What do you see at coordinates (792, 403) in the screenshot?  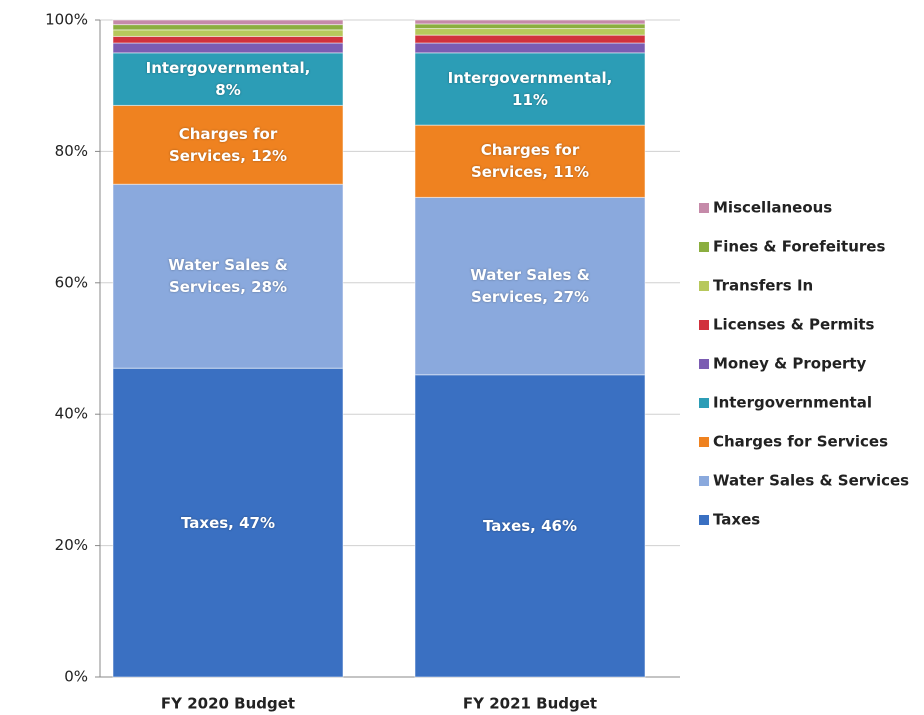 I see `legend-label: Intergovernmental` at bounding box center [792, 403].